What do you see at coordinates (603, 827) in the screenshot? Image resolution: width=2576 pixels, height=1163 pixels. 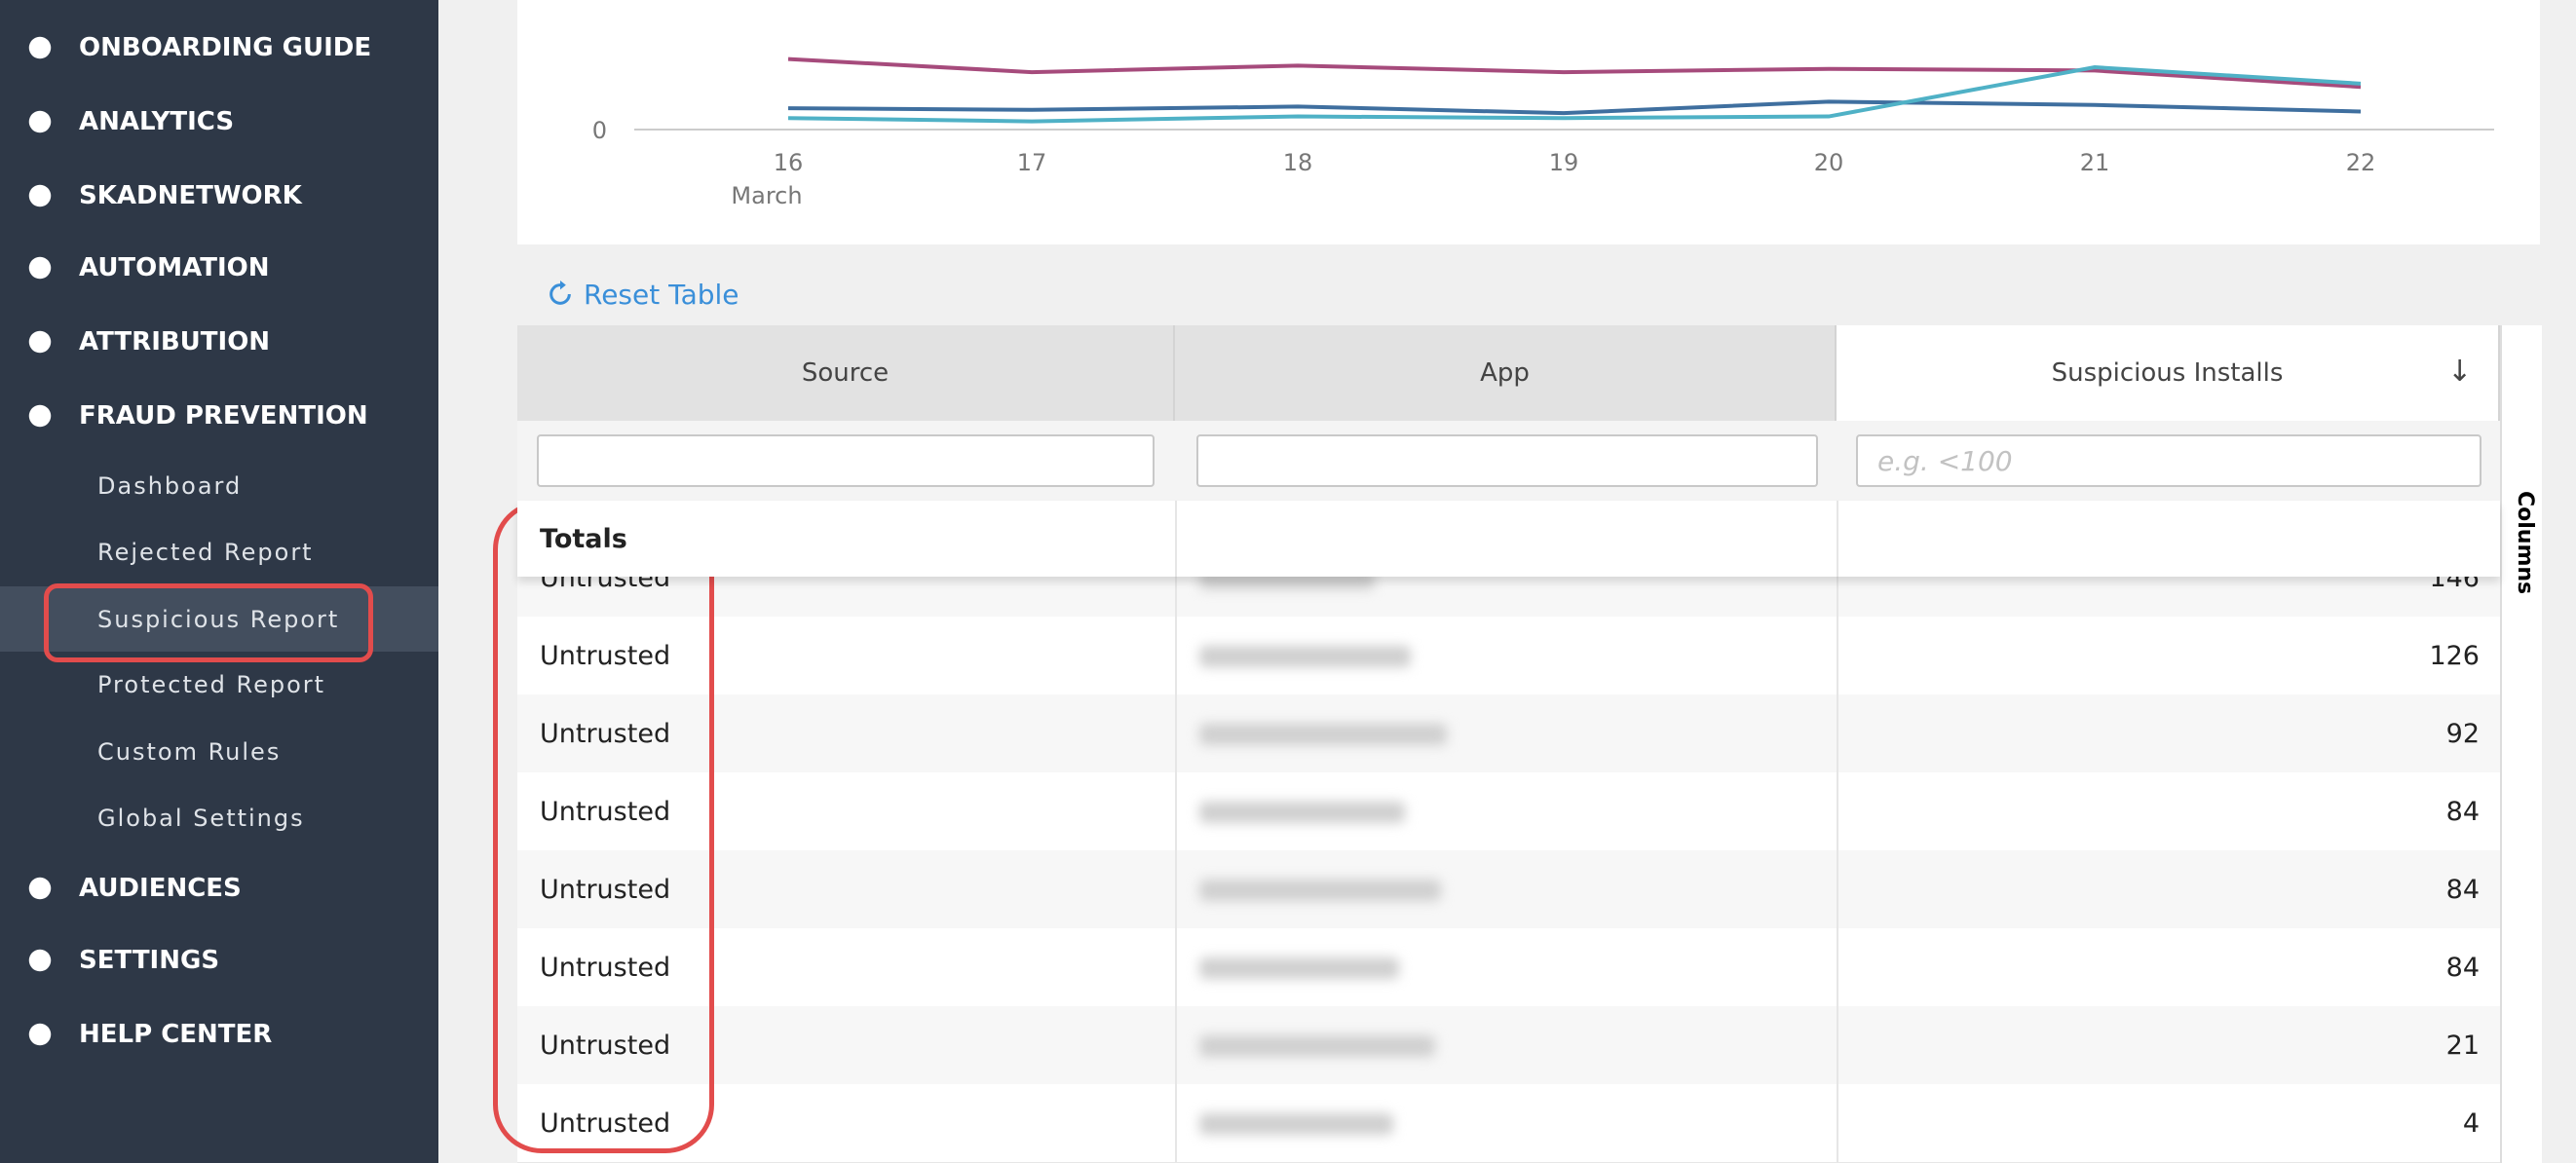 I see `highlight-outline` at bounding box center [603, 827].